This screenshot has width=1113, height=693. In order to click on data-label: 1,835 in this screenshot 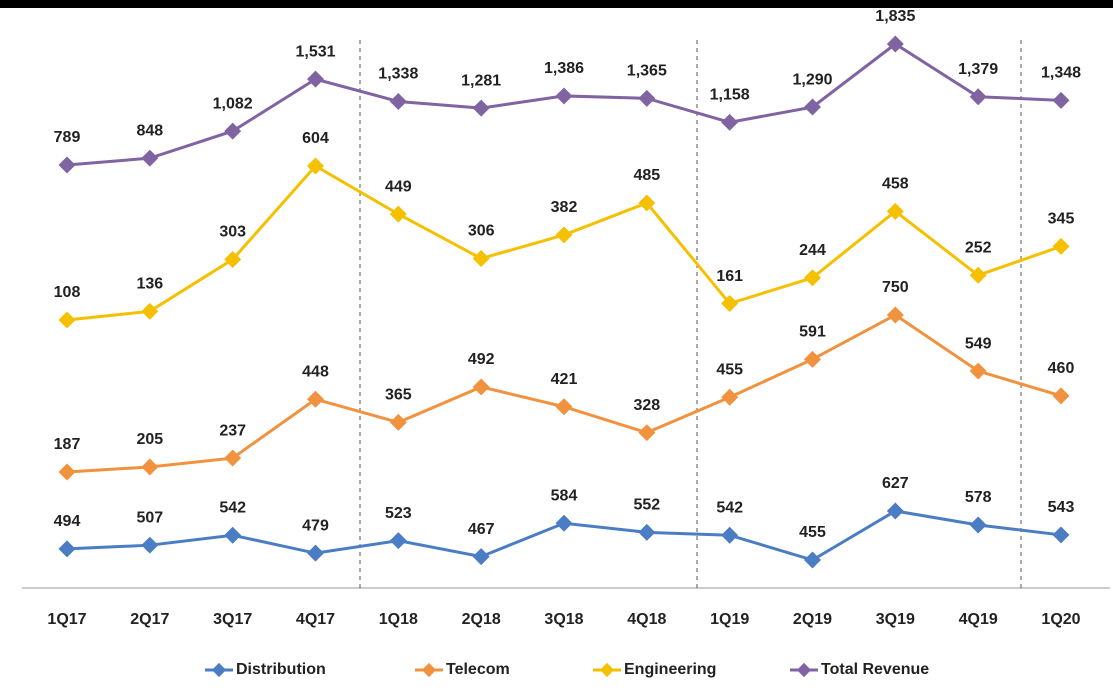, I will do `click(895, 16)`.